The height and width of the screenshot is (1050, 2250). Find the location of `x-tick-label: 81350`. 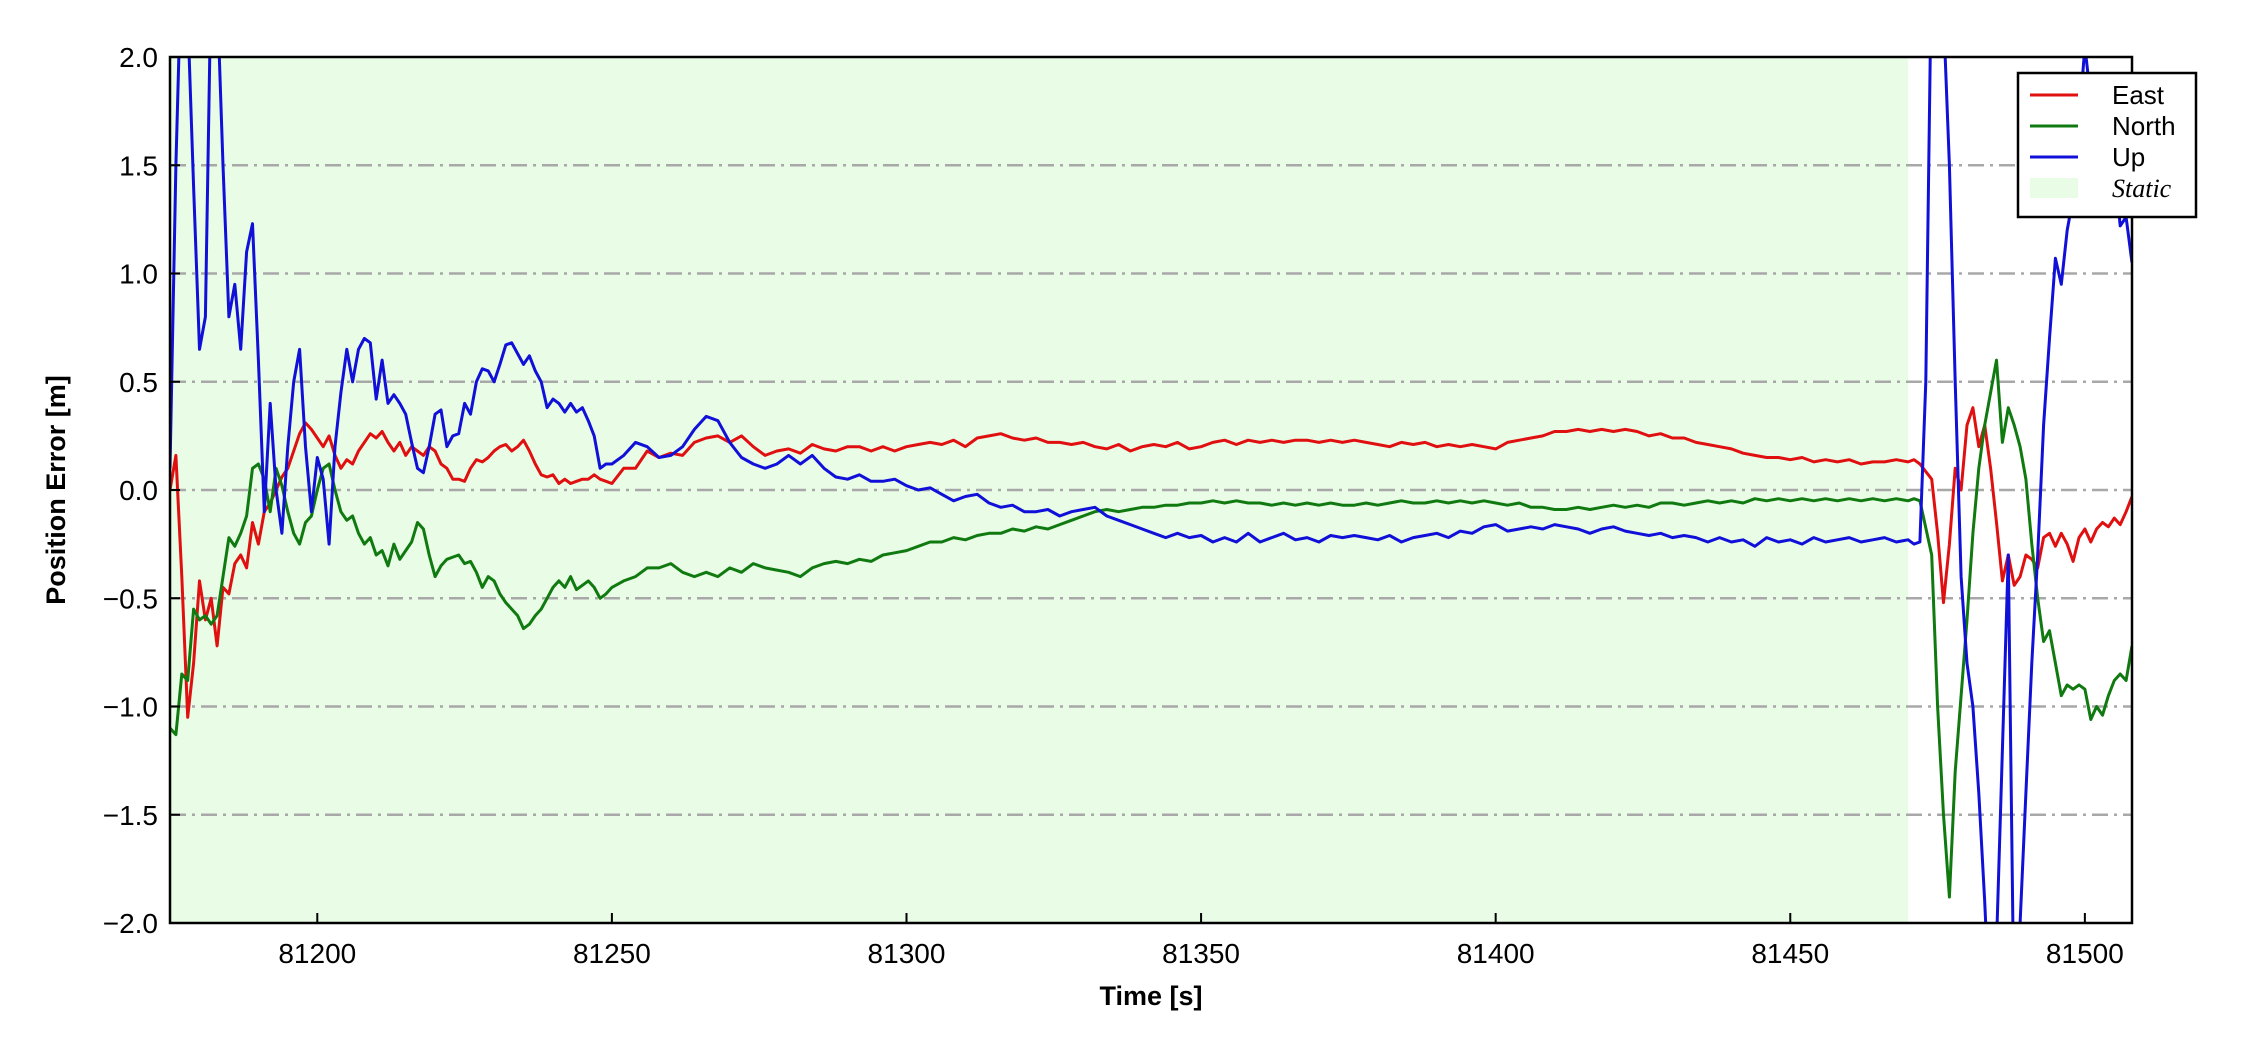

x-tick-label: 81350 is located at coordinates (1201, 953).